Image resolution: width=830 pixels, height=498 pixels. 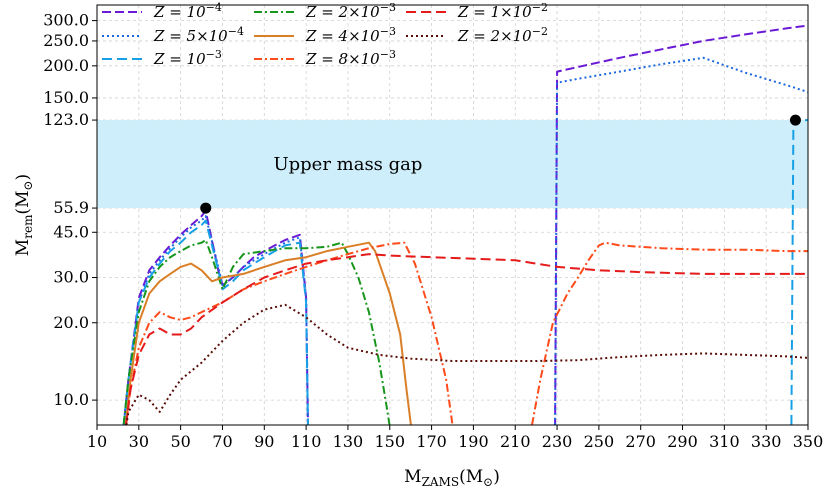 I want to click on upper-mass-gap-label: Upper mass gap, so click(x=347, y=164).